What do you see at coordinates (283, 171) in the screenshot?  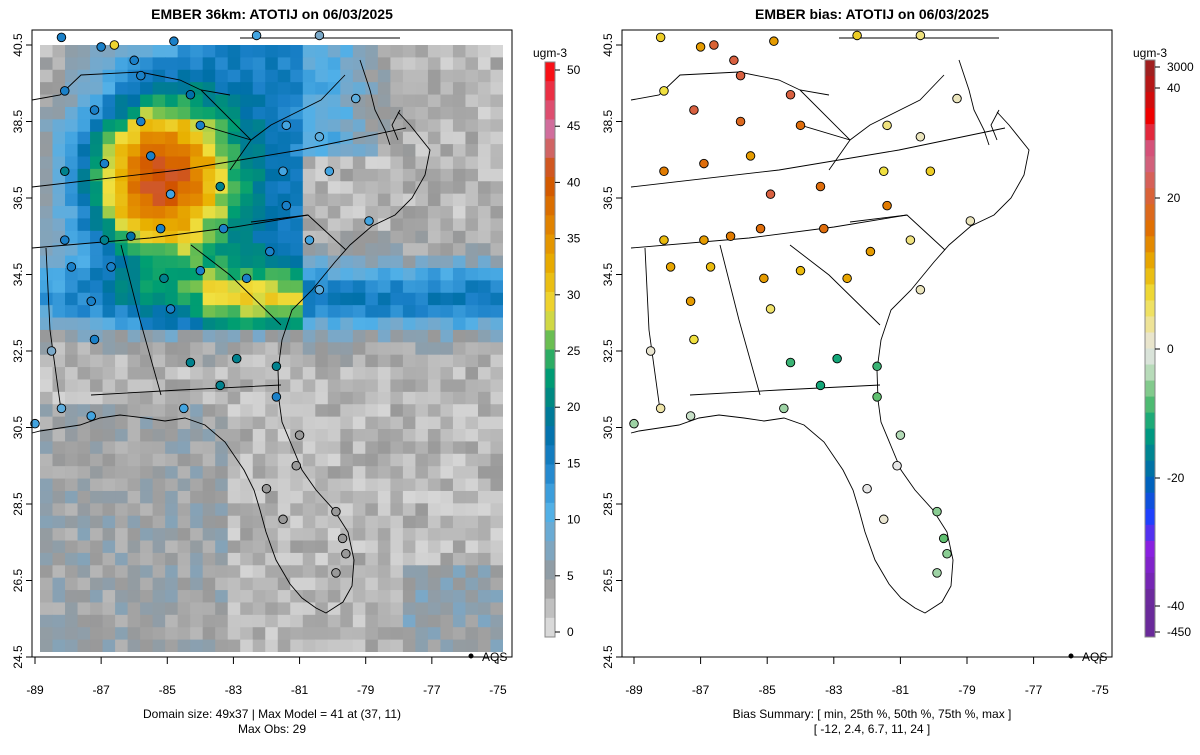 I see `obs-point` at bounding box center [283, 171].